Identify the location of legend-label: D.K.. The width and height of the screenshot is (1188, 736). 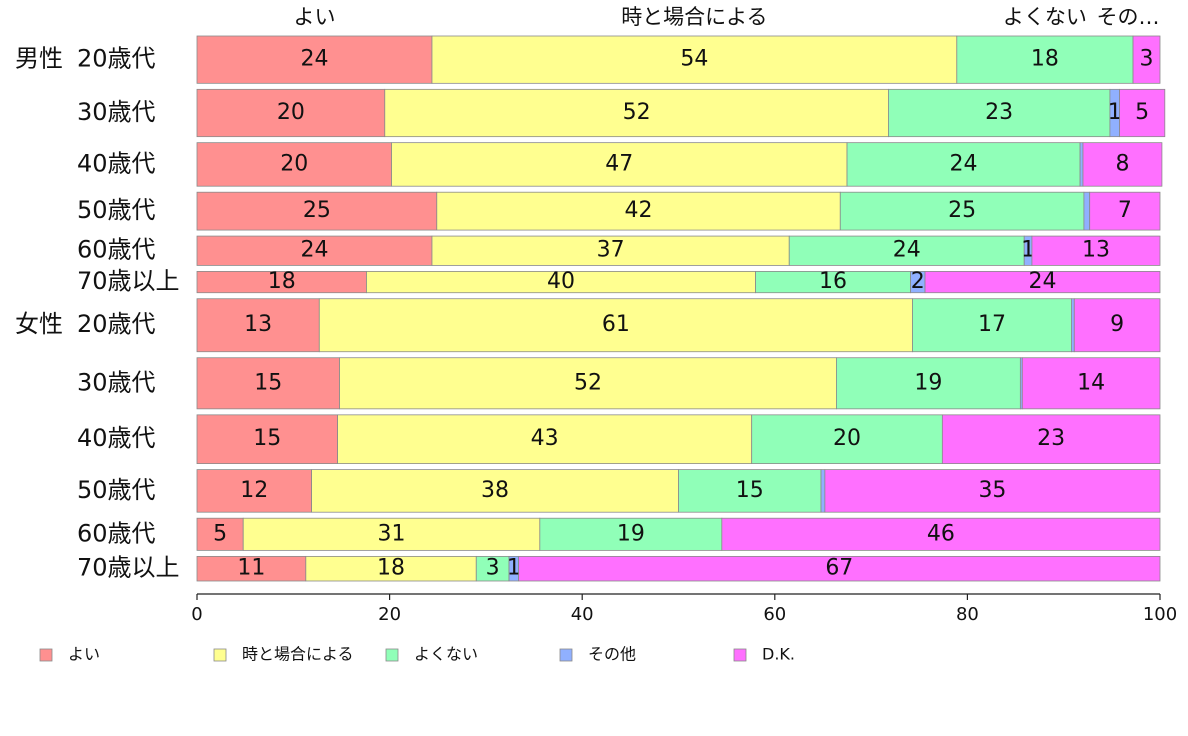
(778, 654).